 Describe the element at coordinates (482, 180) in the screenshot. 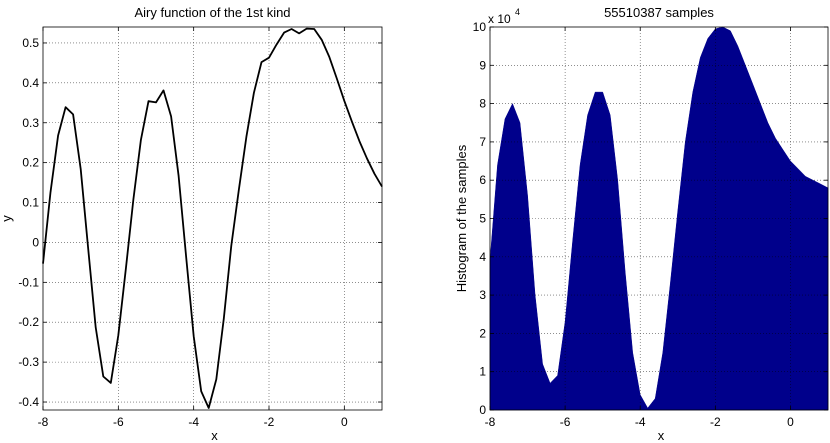

I see `y-tick-label: 6` at that location.